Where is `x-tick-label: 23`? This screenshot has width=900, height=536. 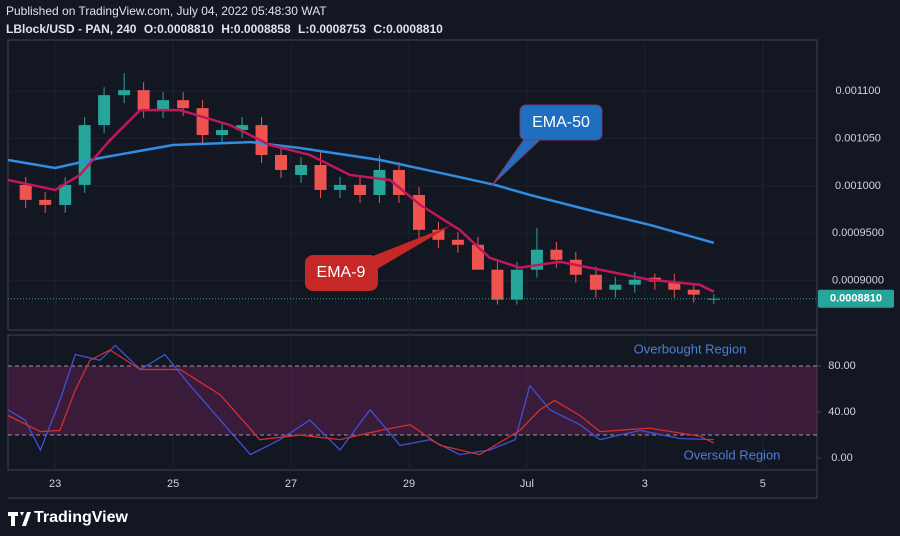 x-tick-label: 23 is located at coordinates (55, 484).